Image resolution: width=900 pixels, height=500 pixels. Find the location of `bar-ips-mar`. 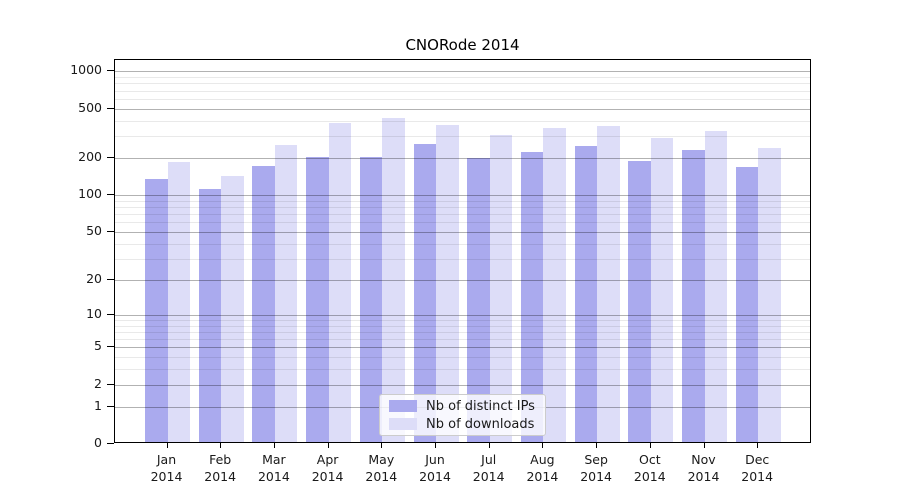

bar-ips-mar is located at coordinates (263, 304).